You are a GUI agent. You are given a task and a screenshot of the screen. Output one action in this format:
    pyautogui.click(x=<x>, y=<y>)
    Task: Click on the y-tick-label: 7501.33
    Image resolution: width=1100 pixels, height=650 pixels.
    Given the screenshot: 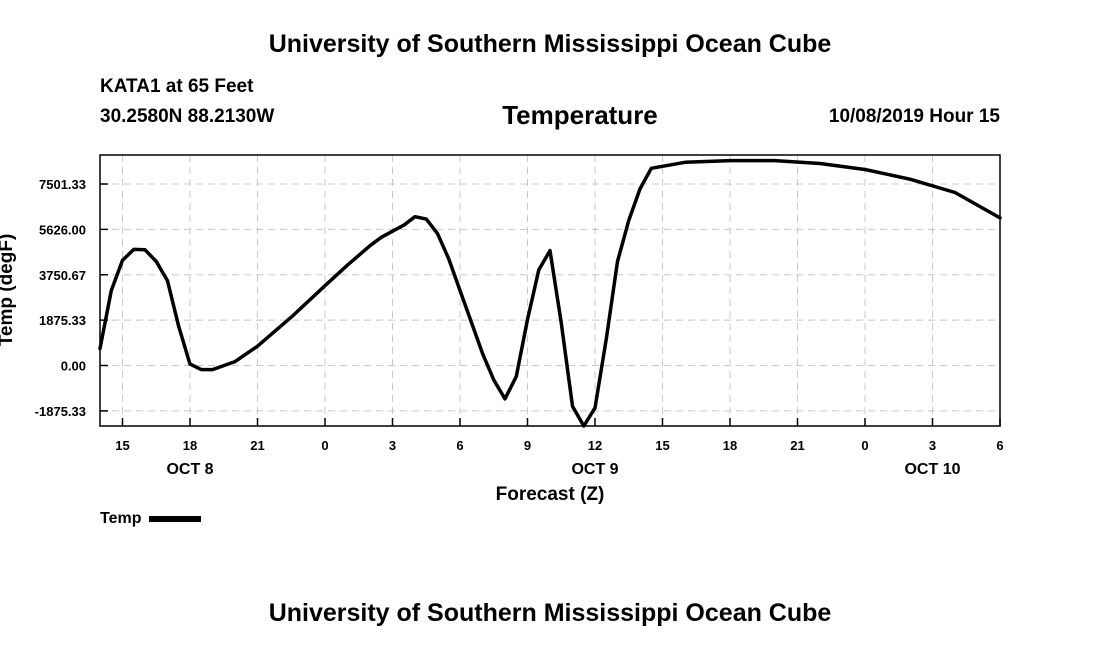 What is the action you would take?
    pyautogui.click(x=62, y=184)
    